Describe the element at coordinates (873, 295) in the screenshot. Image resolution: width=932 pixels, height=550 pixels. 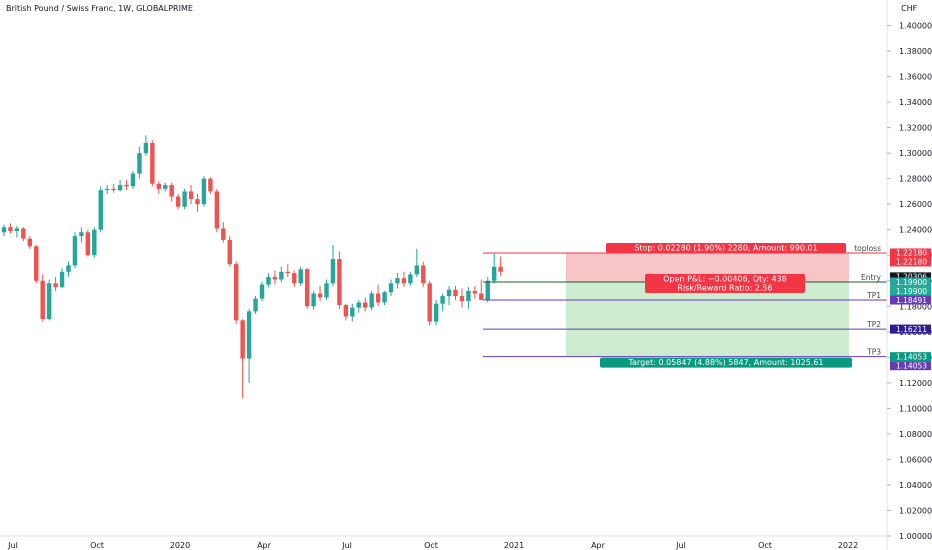
I see `tp1-line-label: TP1` at that location.